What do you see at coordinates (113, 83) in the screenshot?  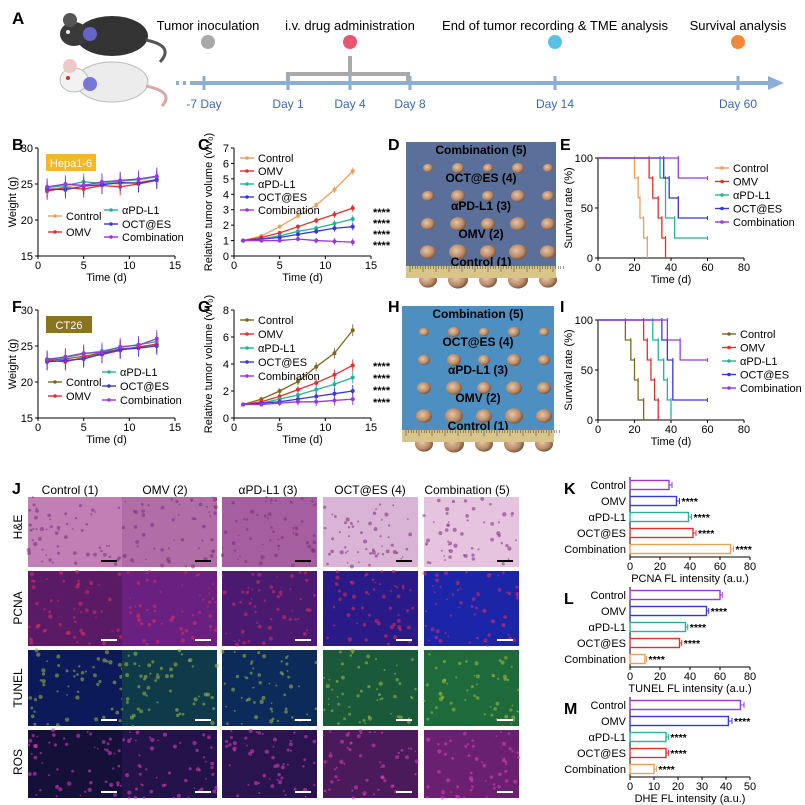 I see `white-mouse-icon` at bounding box center [113, 83].